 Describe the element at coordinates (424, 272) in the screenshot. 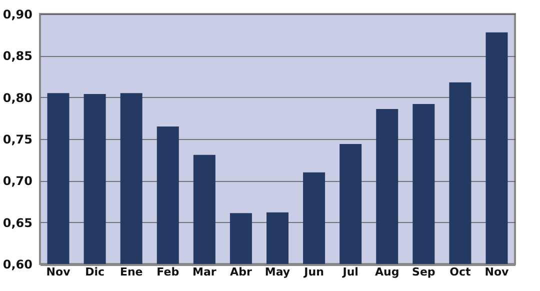

I see `x-tick-label: Sep` at that location.